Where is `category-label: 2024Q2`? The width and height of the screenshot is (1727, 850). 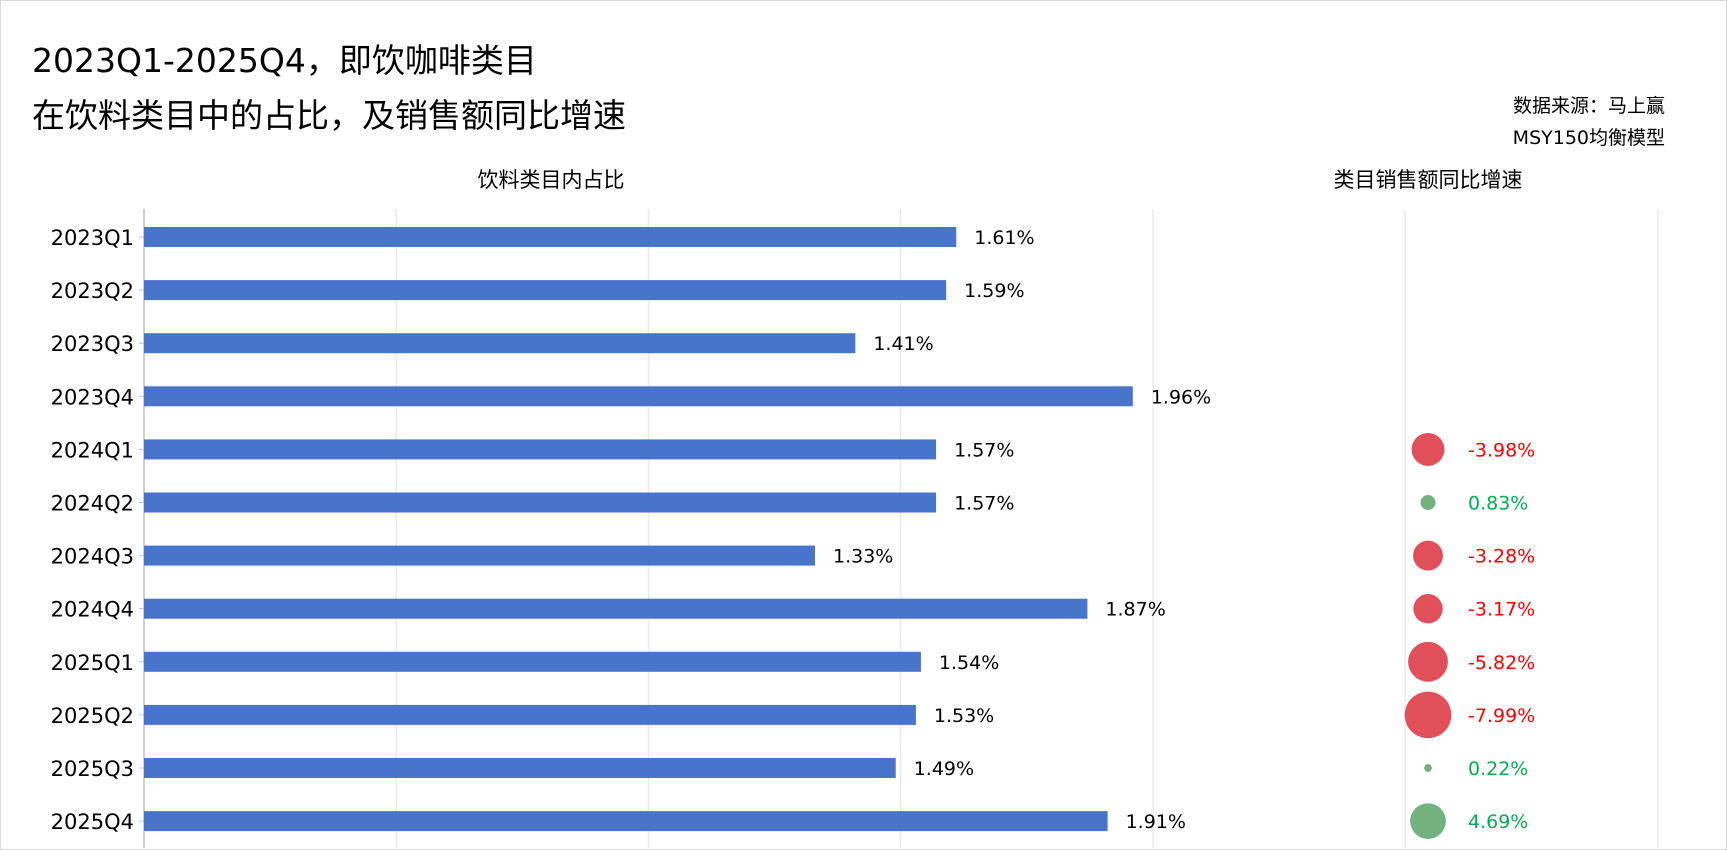
category-label: 2024Q2 is located at coordinates (92, 504).